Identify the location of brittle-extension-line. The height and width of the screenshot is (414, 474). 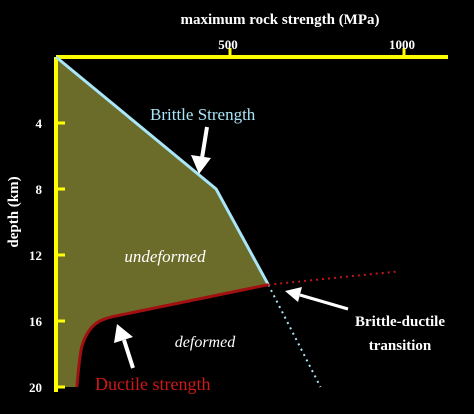
(294, 336).